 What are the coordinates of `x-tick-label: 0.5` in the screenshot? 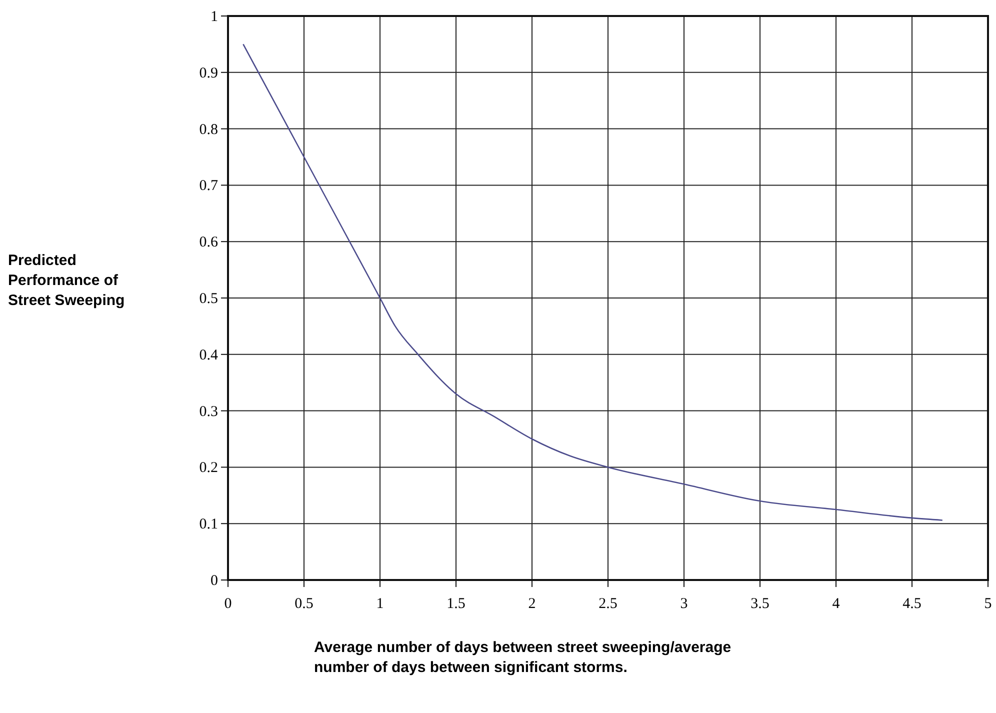 It's located at (304, 604).